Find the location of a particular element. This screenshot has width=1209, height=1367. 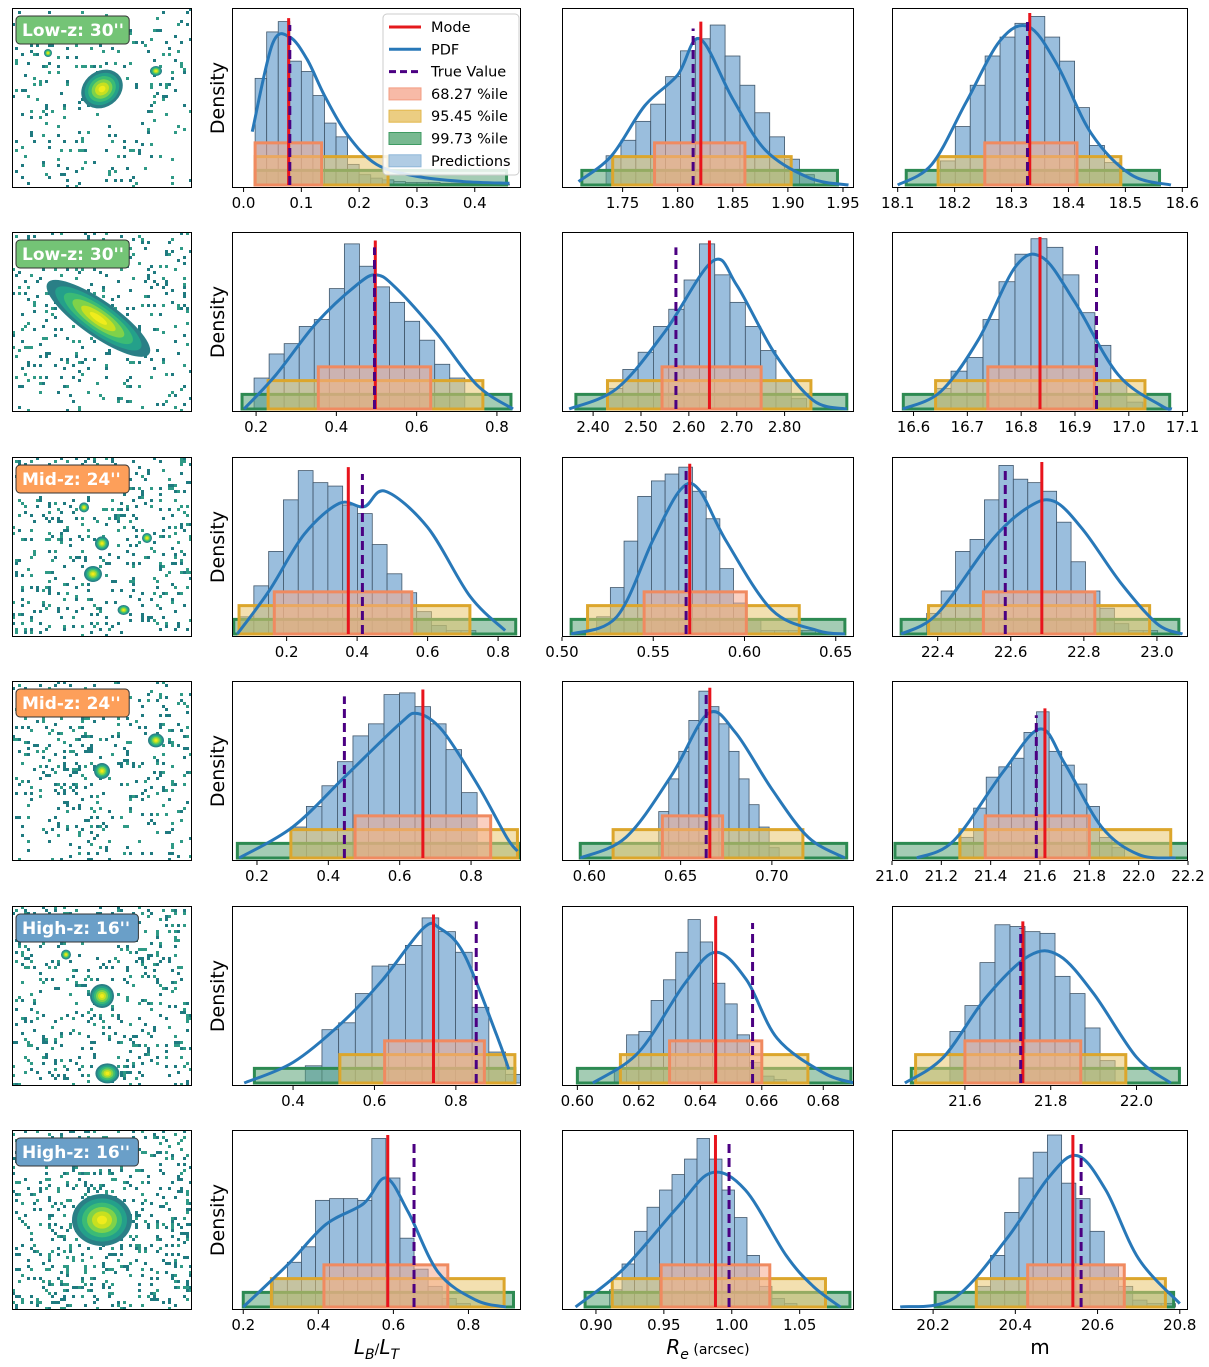

histogram-panel: 22.4 22.6 22.8 23.0 is located at coordinates (1040, 559).